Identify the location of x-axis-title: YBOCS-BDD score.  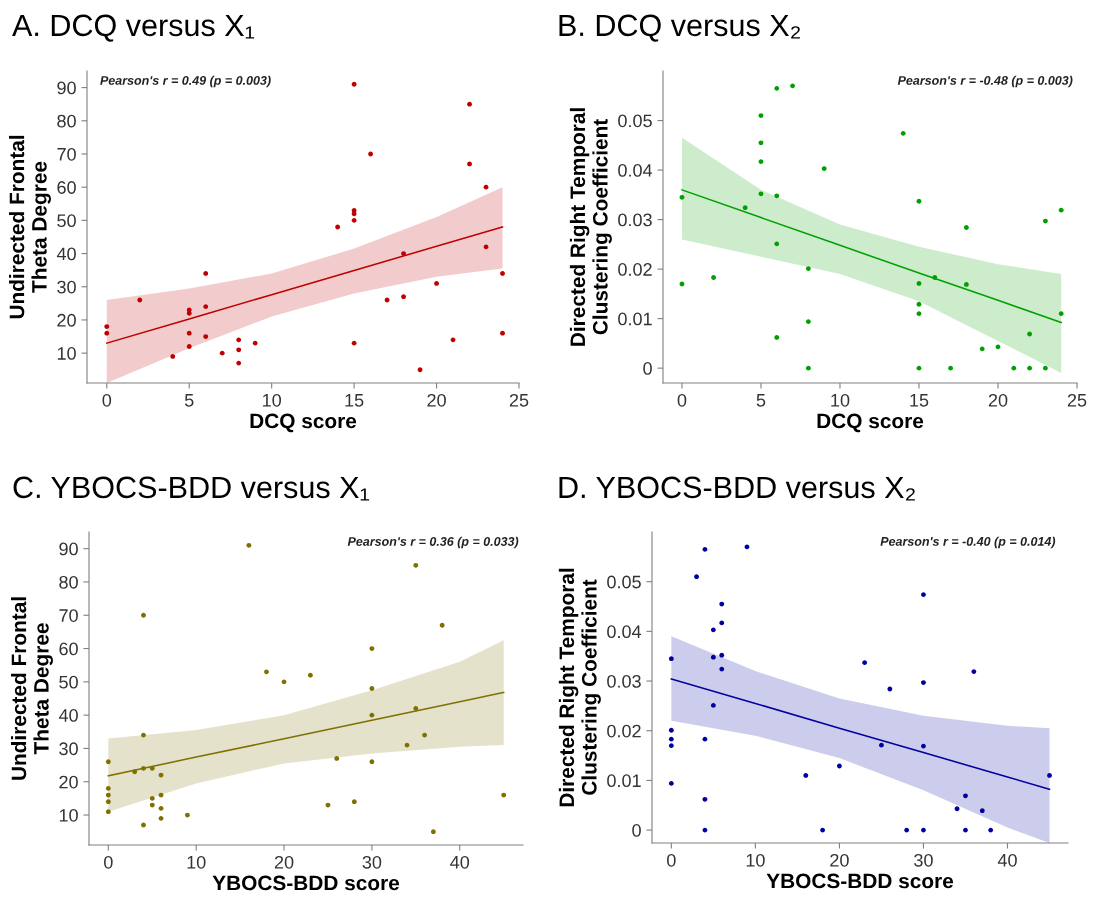
(306, 883).